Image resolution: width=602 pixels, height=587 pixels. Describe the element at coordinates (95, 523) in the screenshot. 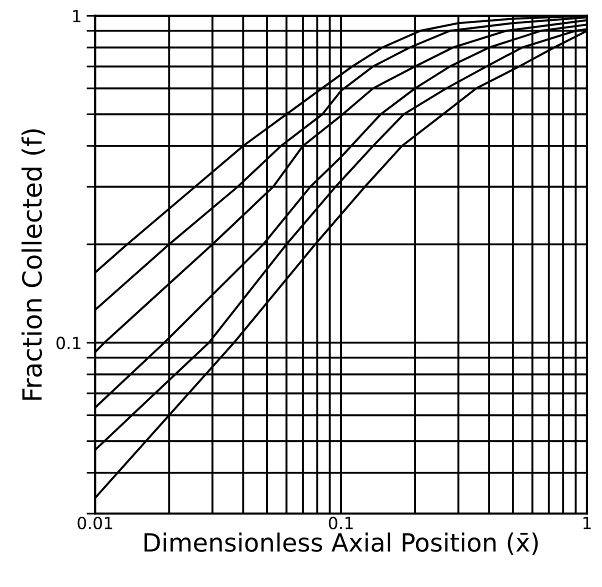

I see `x-tick-label: 0.01` at that location.